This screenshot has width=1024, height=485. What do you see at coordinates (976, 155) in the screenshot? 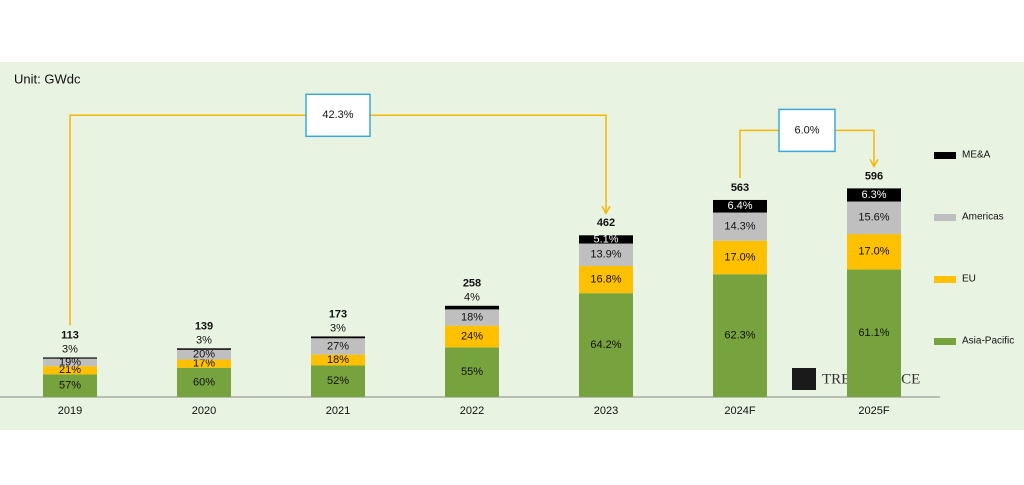
I see `legend-label: ME&A` at bounding box center [976, 155].